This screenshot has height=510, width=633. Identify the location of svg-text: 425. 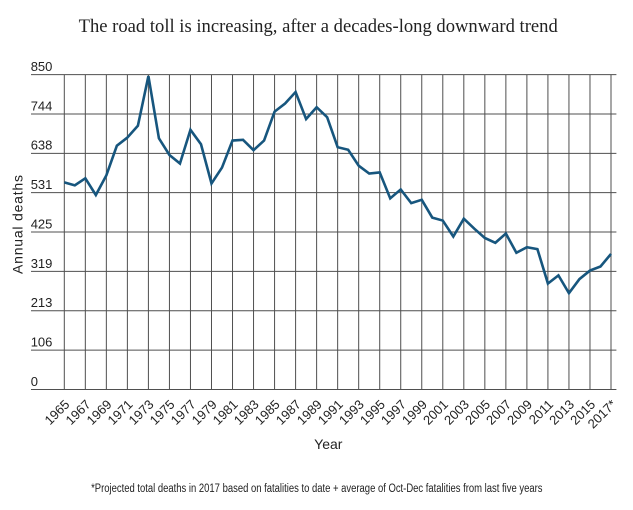
(42, 223).